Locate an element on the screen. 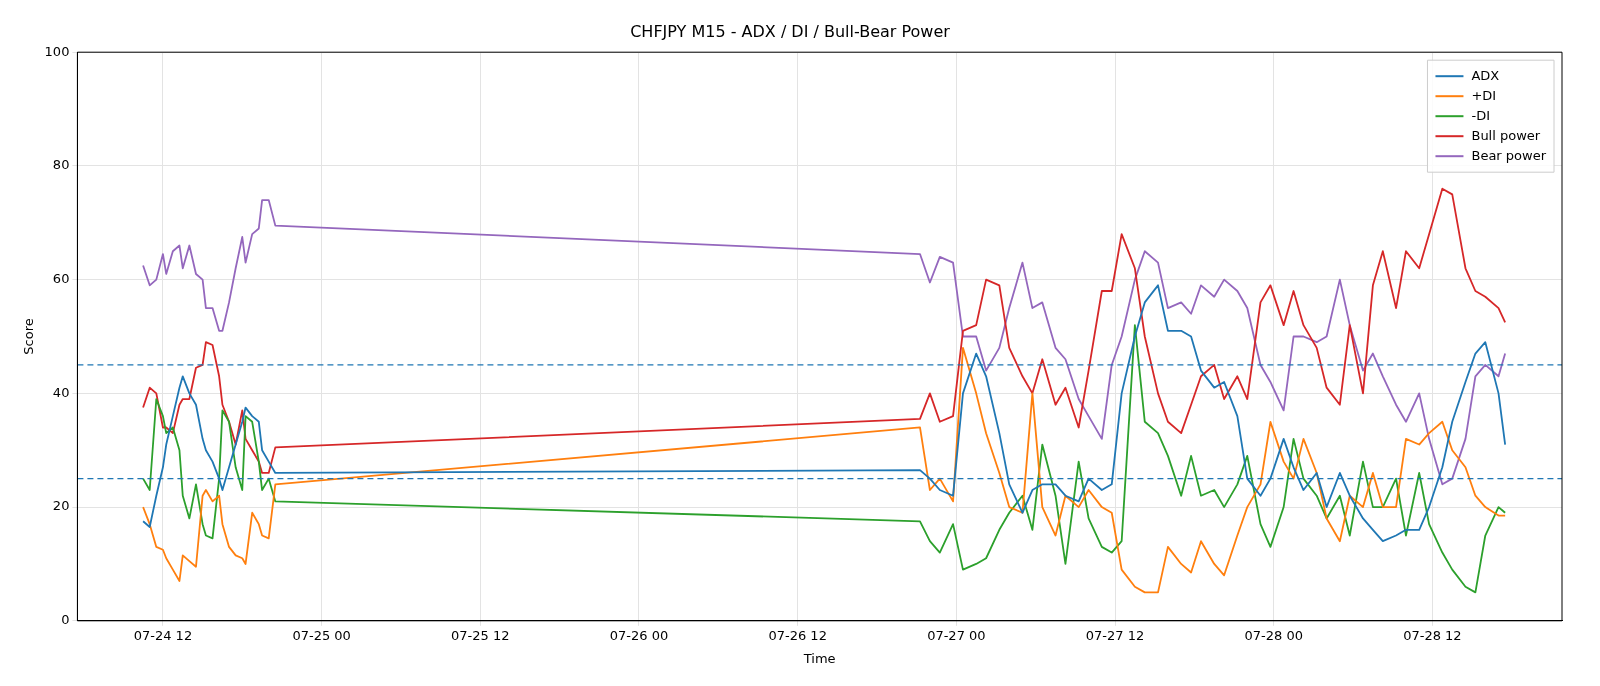  x-tick-label: 07-26 12 is located at coordinates (797, 635).